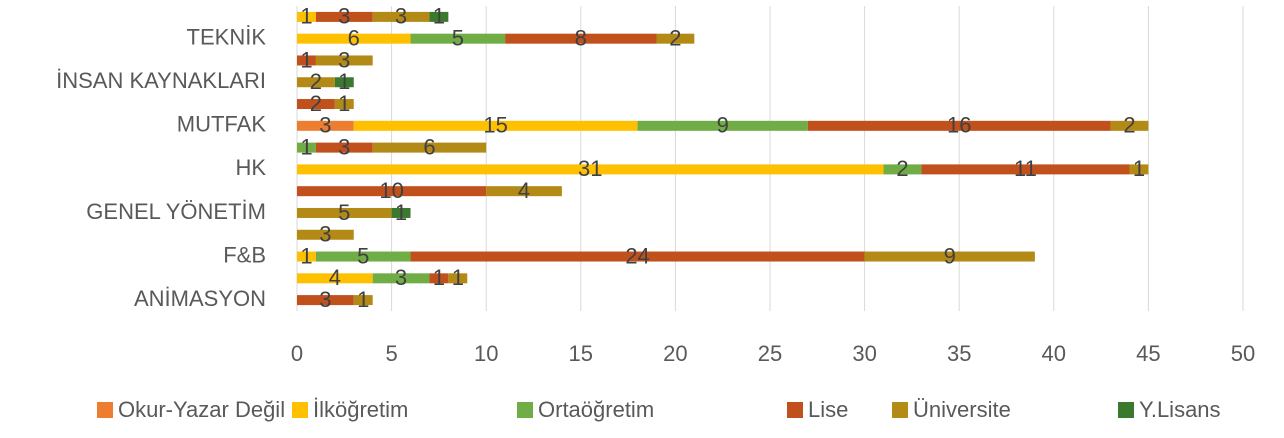 The image size is (1284, 438). Describe the element at coordinates (1243, 353) in the screenshot. I see `x-tick-label: 50` at that location.